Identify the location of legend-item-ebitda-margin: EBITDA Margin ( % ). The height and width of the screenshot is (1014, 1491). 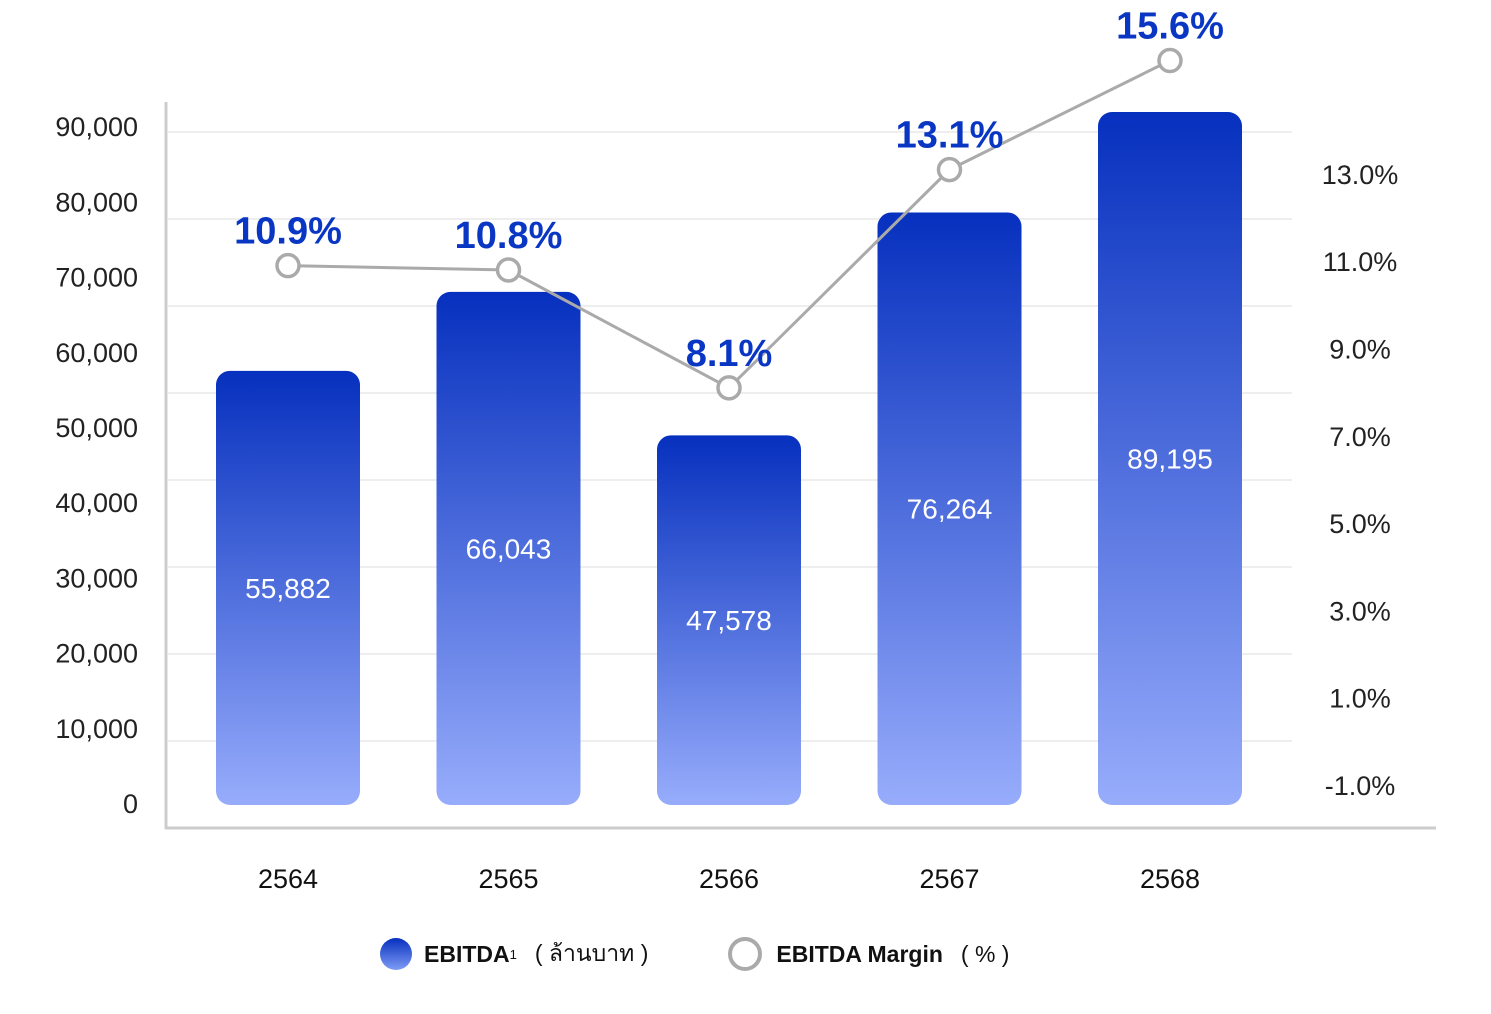
(868, 954).